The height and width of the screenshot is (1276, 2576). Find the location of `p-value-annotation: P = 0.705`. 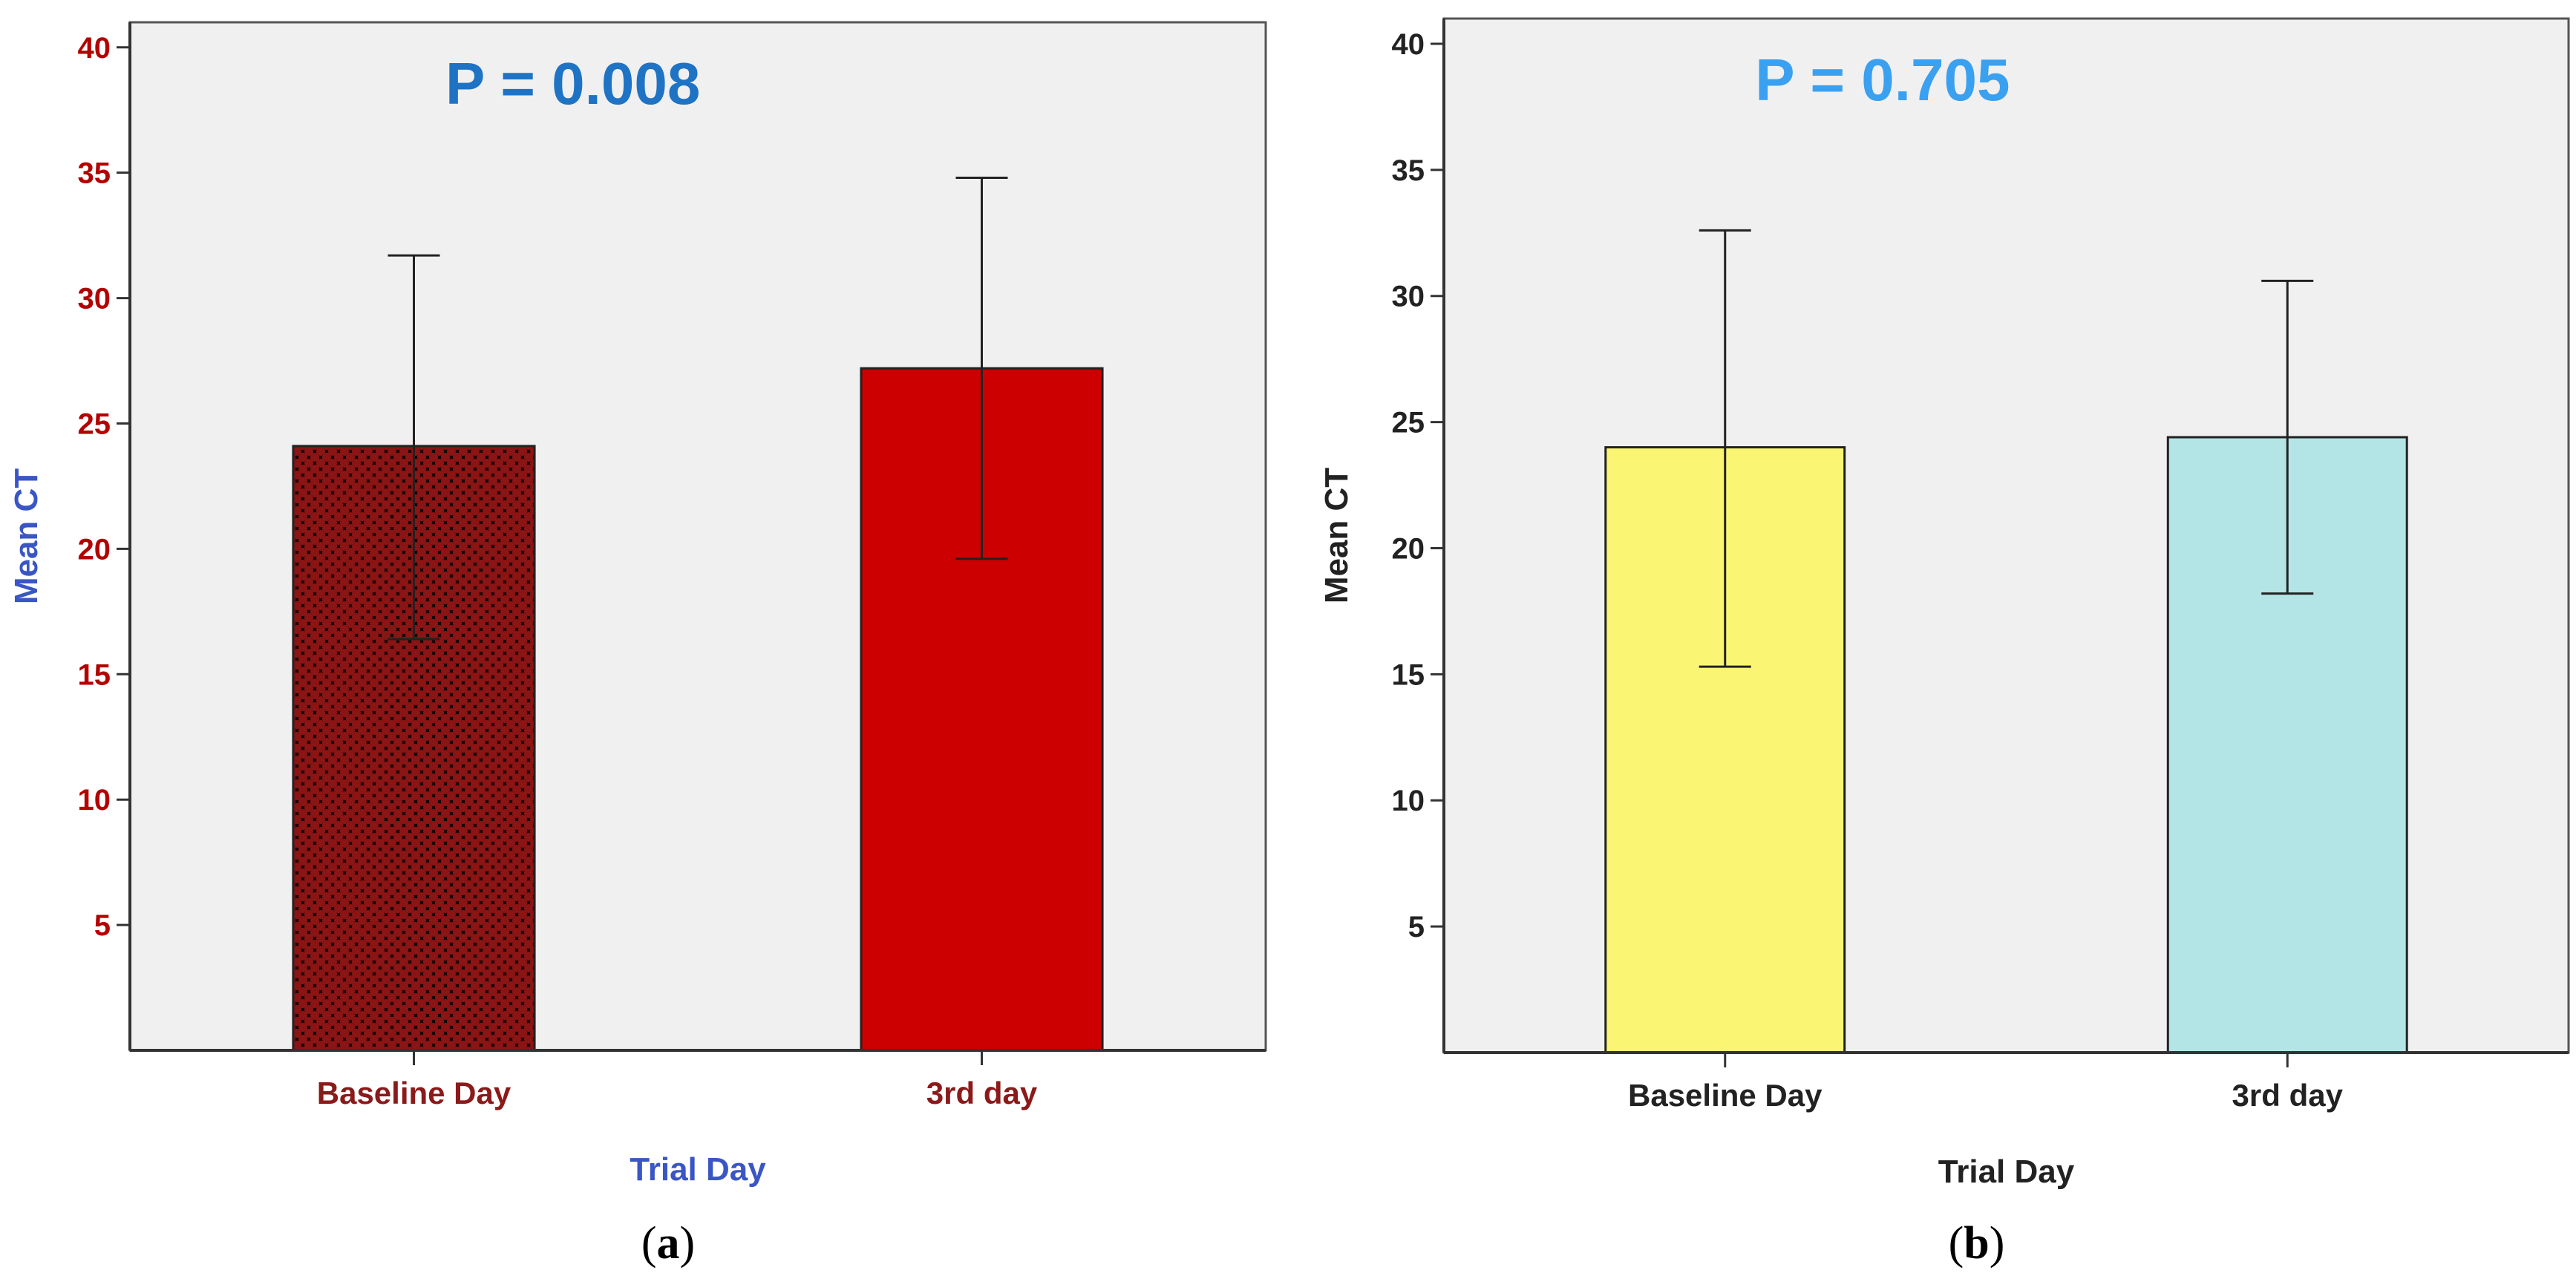

p-value-annotation: P = 0.705 is located at coordinates (1882, 80).